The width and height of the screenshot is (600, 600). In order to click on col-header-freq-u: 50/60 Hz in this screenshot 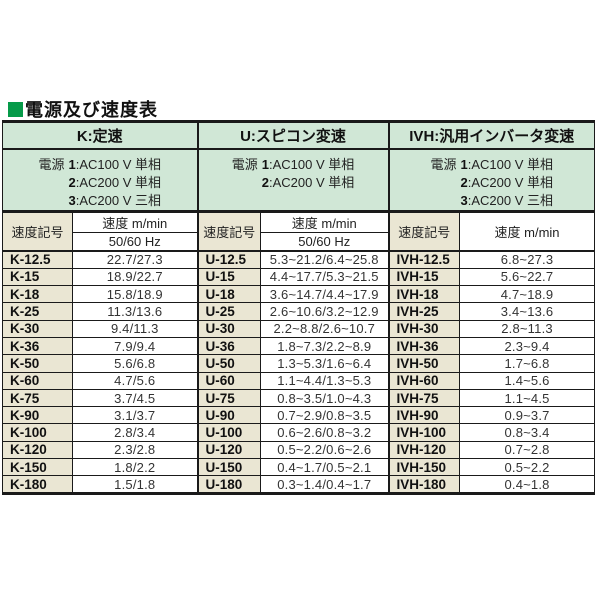, I will do `click(325, 242)`.